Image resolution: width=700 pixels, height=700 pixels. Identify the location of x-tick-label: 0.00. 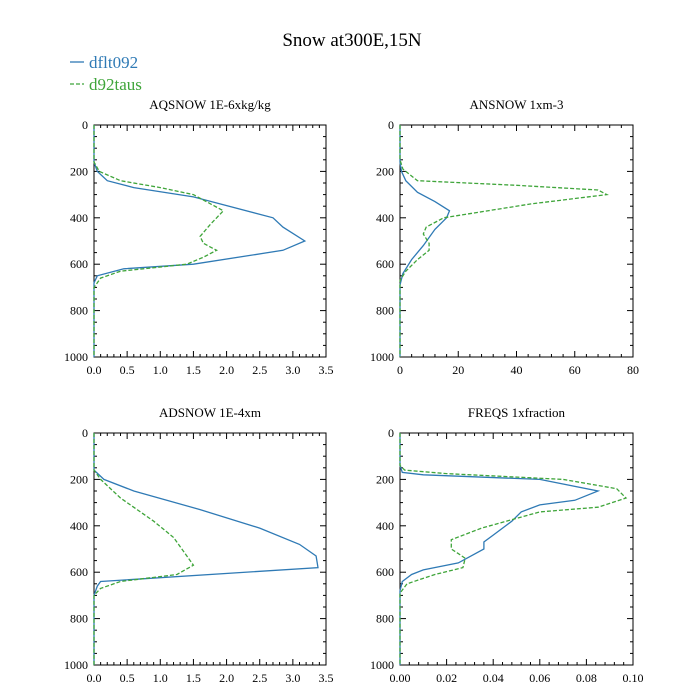
(400, 678).